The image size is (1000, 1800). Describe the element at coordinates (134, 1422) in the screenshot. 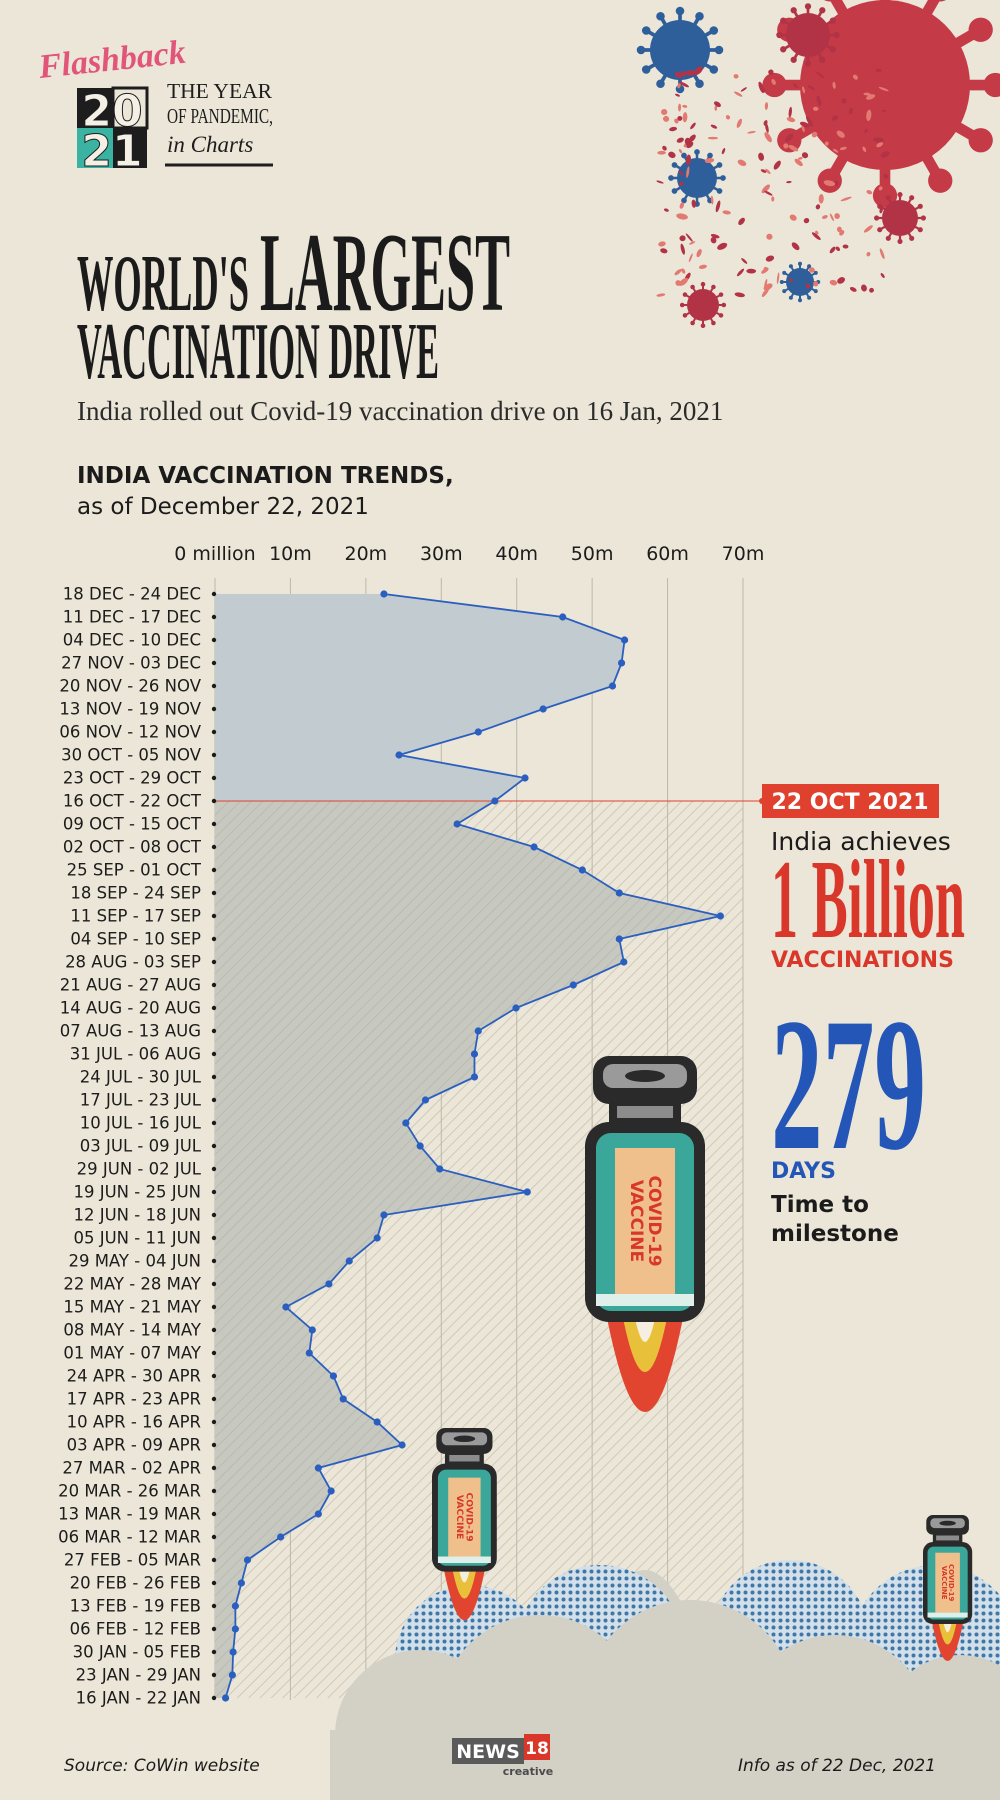

I see `y-tick-label: 10 APR - 16 APR` at that location.